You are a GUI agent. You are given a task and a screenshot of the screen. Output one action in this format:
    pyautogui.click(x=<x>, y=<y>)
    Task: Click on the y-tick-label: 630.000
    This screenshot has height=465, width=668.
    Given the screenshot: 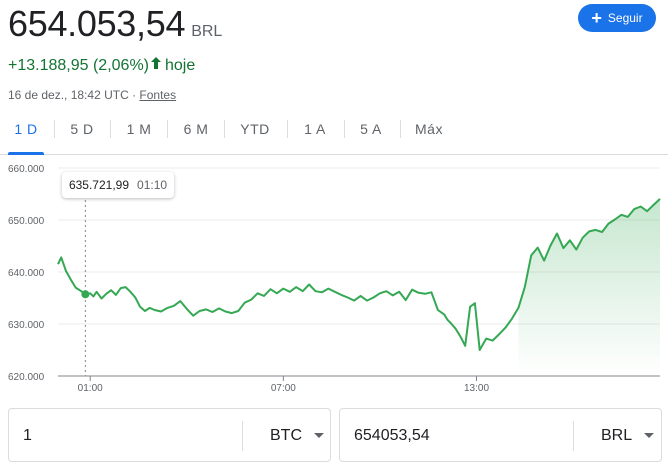 What is the action you would take?
    pyautogui.click(x=26, y=325)
    